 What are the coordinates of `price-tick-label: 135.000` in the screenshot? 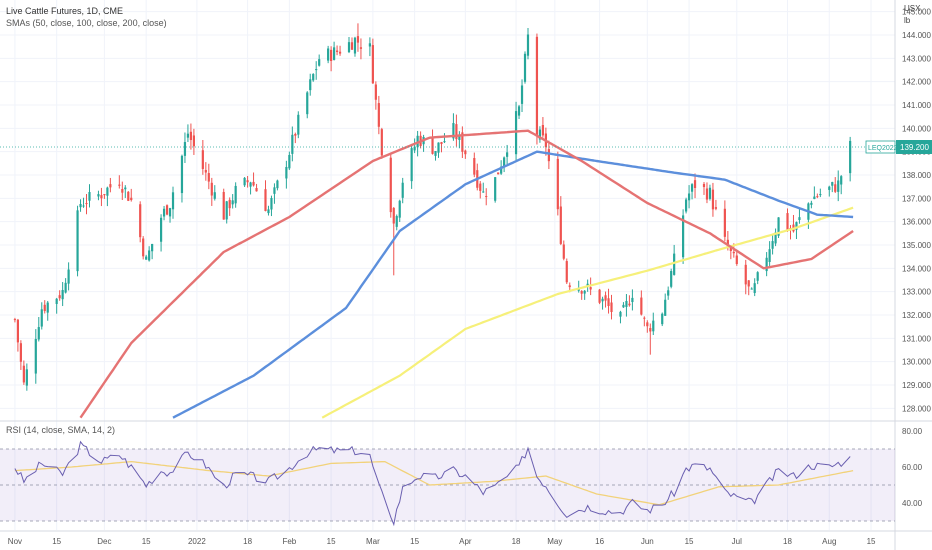 It's located at (916, 245).